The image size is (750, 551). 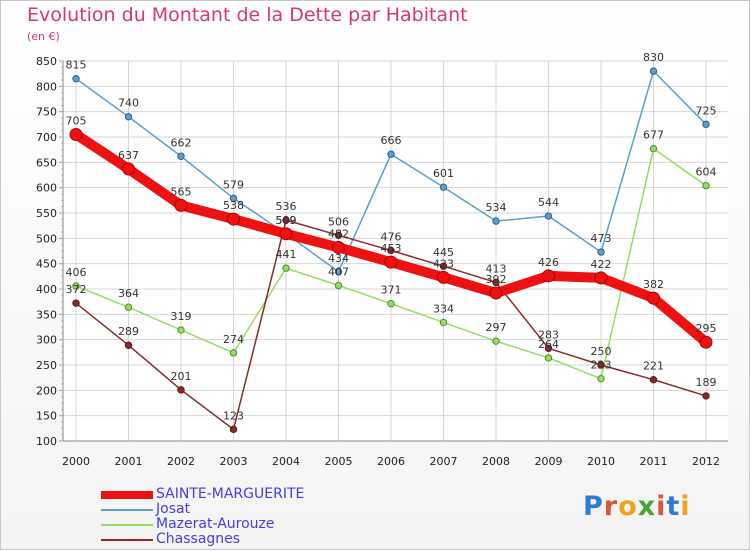 What do you see at coordinates (128, 331) in the screenshot?
I see `data-label: 289` at bounding box center [128, 331].